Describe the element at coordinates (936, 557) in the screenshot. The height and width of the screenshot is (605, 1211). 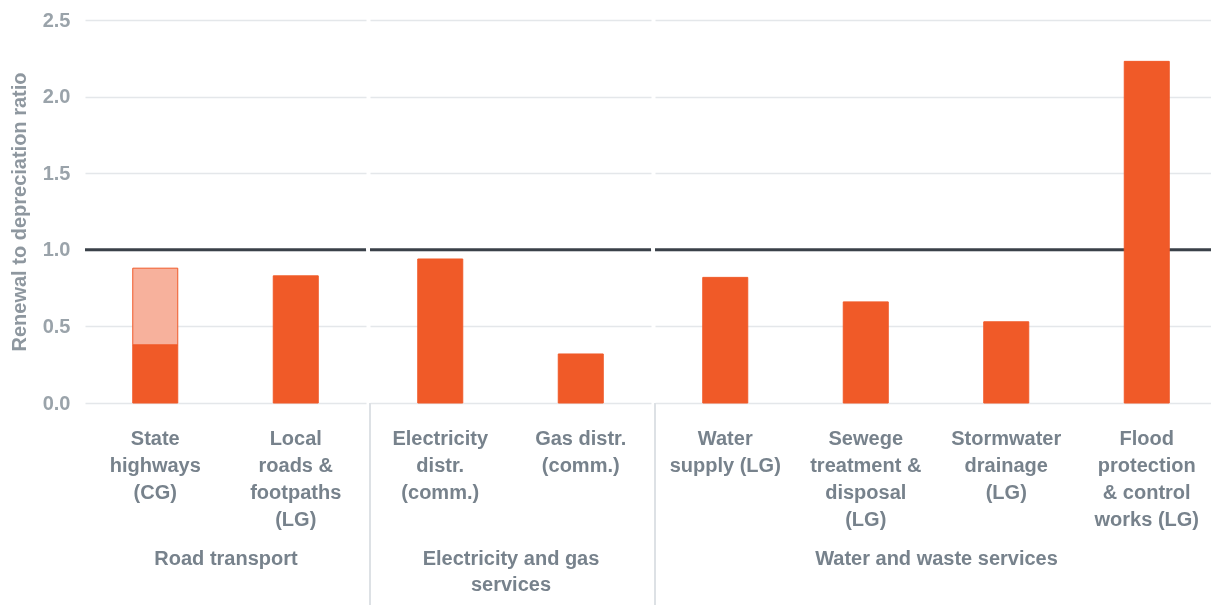
I see `x-axis-title: Water and waste services` at that location.